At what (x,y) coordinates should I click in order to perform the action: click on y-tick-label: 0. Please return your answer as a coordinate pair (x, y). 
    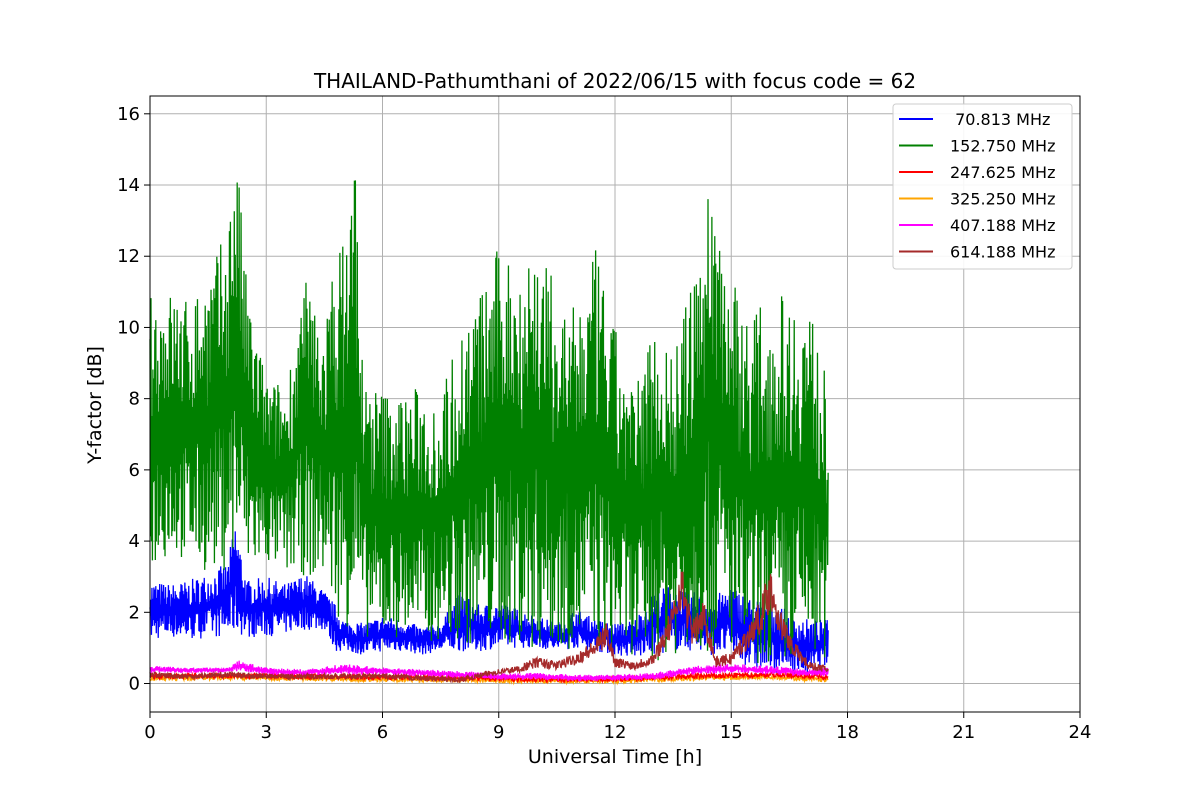
    Looking at the image, I should click on (134, 684).